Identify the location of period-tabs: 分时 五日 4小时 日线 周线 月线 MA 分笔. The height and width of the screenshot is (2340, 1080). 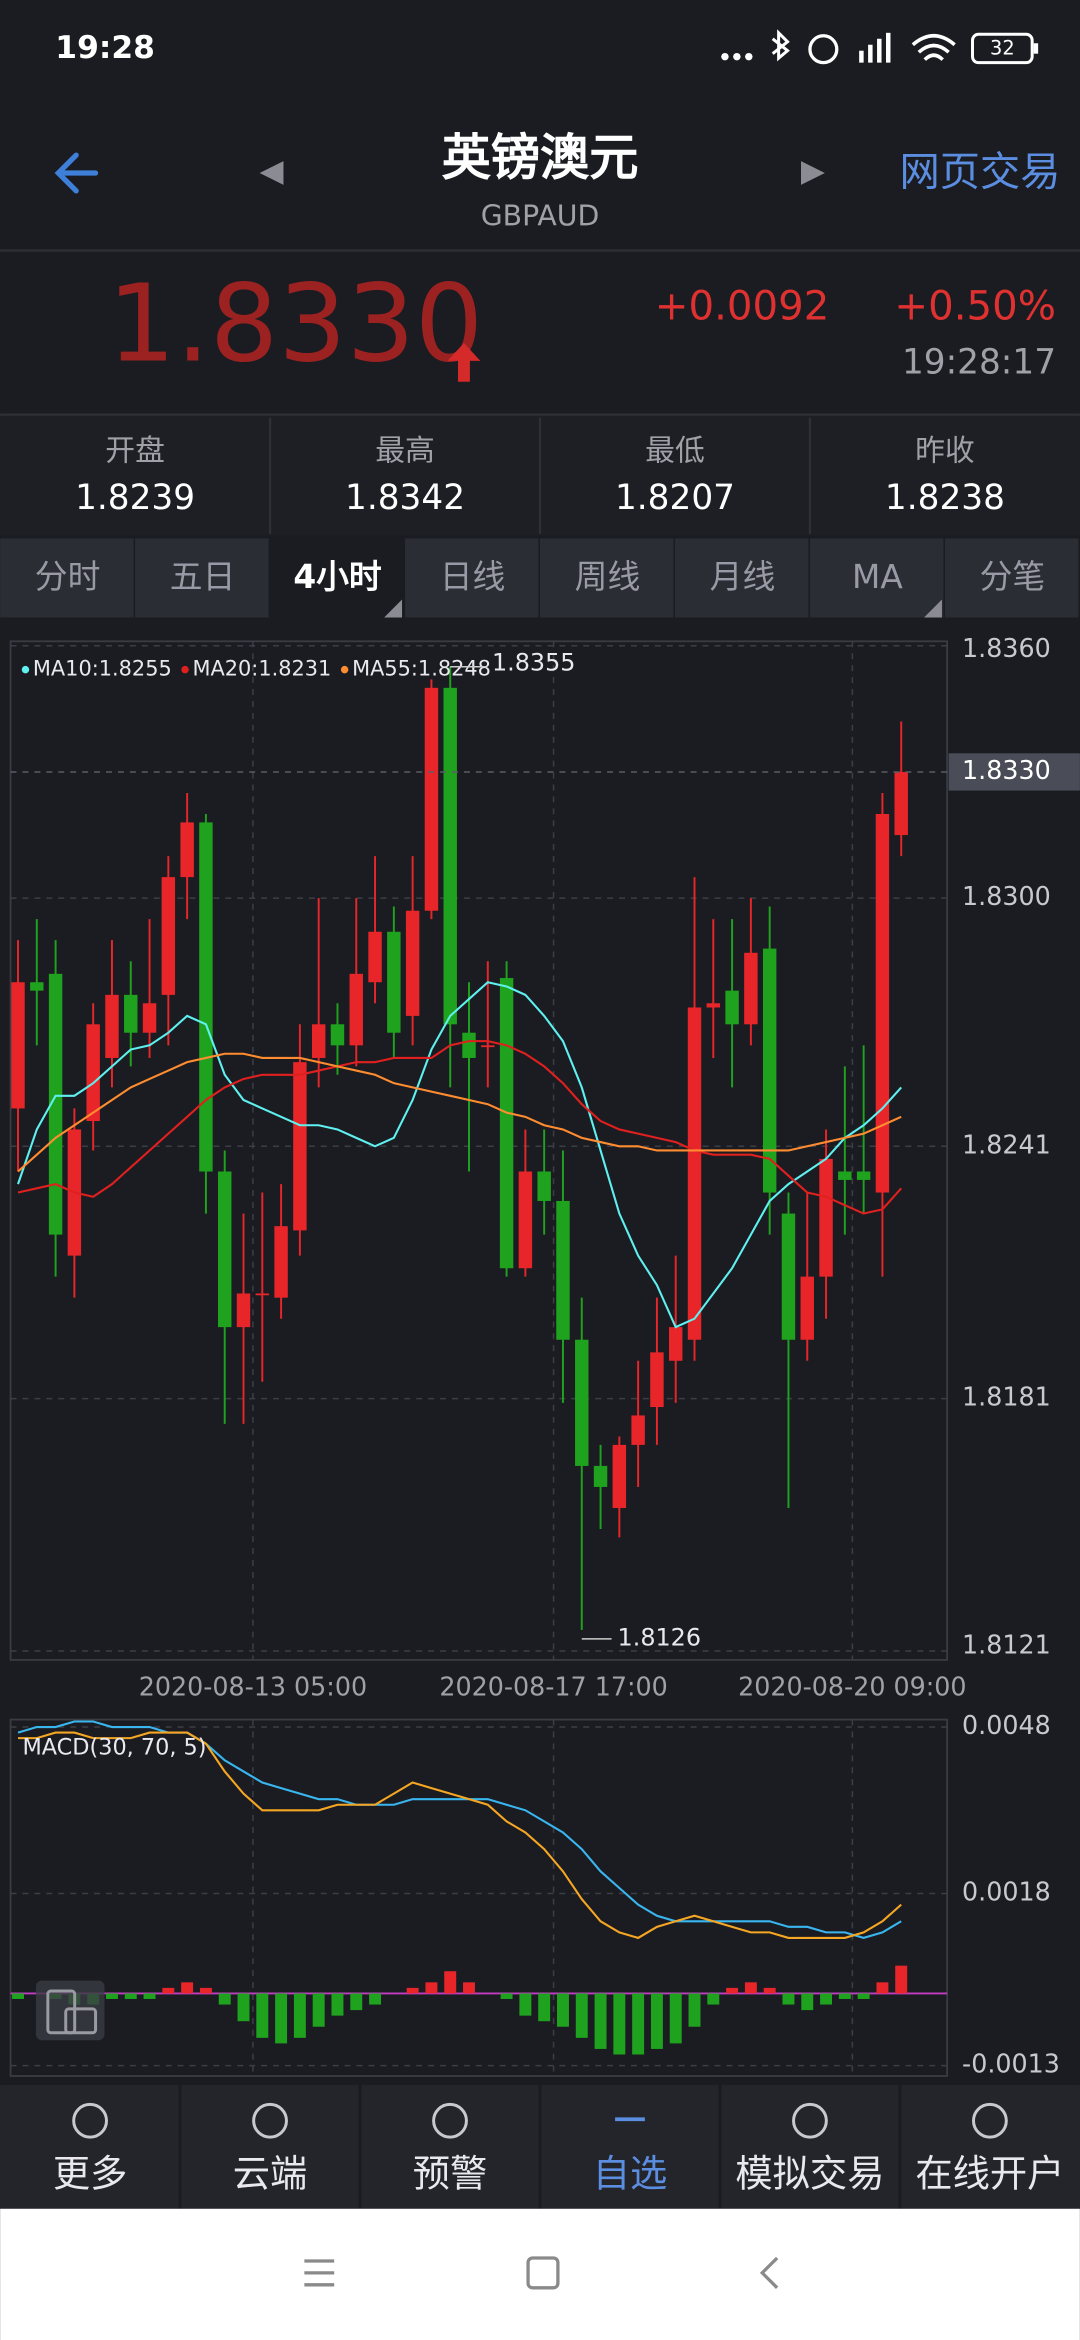
(539, 578).